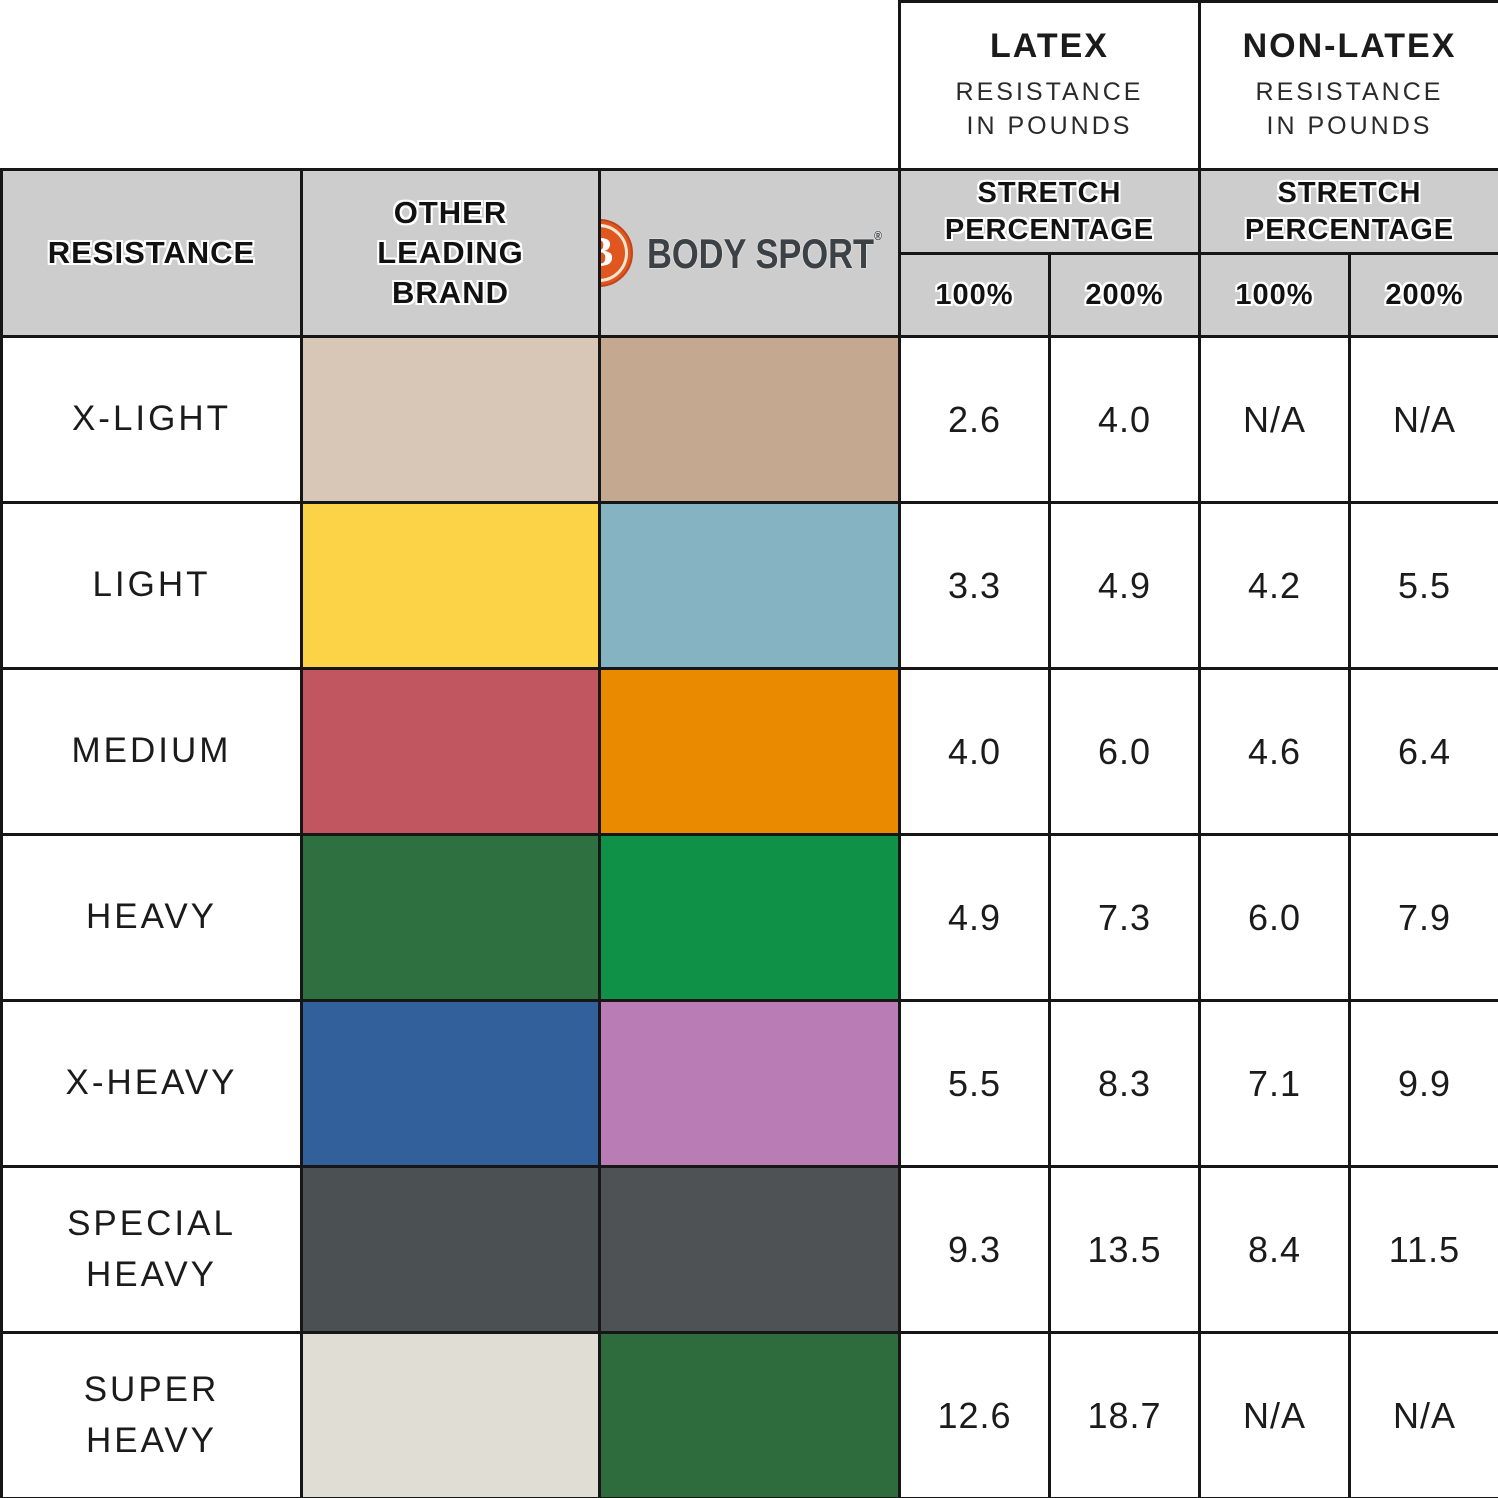 The width and height of the screenshot is (1498, 1498). What do you see at coordinates (1124, 419) in the screenshot?
I see `value-latex-200: 4.0` at bounding box center [1124, 419].